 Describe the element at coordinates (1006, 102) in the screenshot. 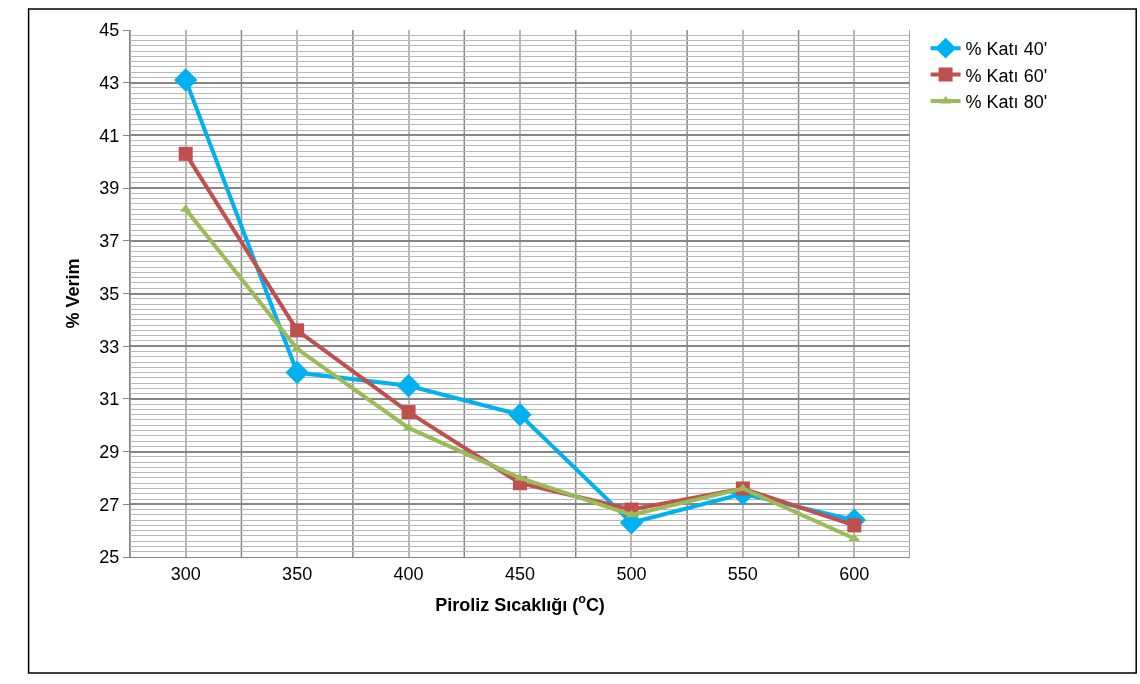

I see `legend-label: % Katı 80'` at that location.